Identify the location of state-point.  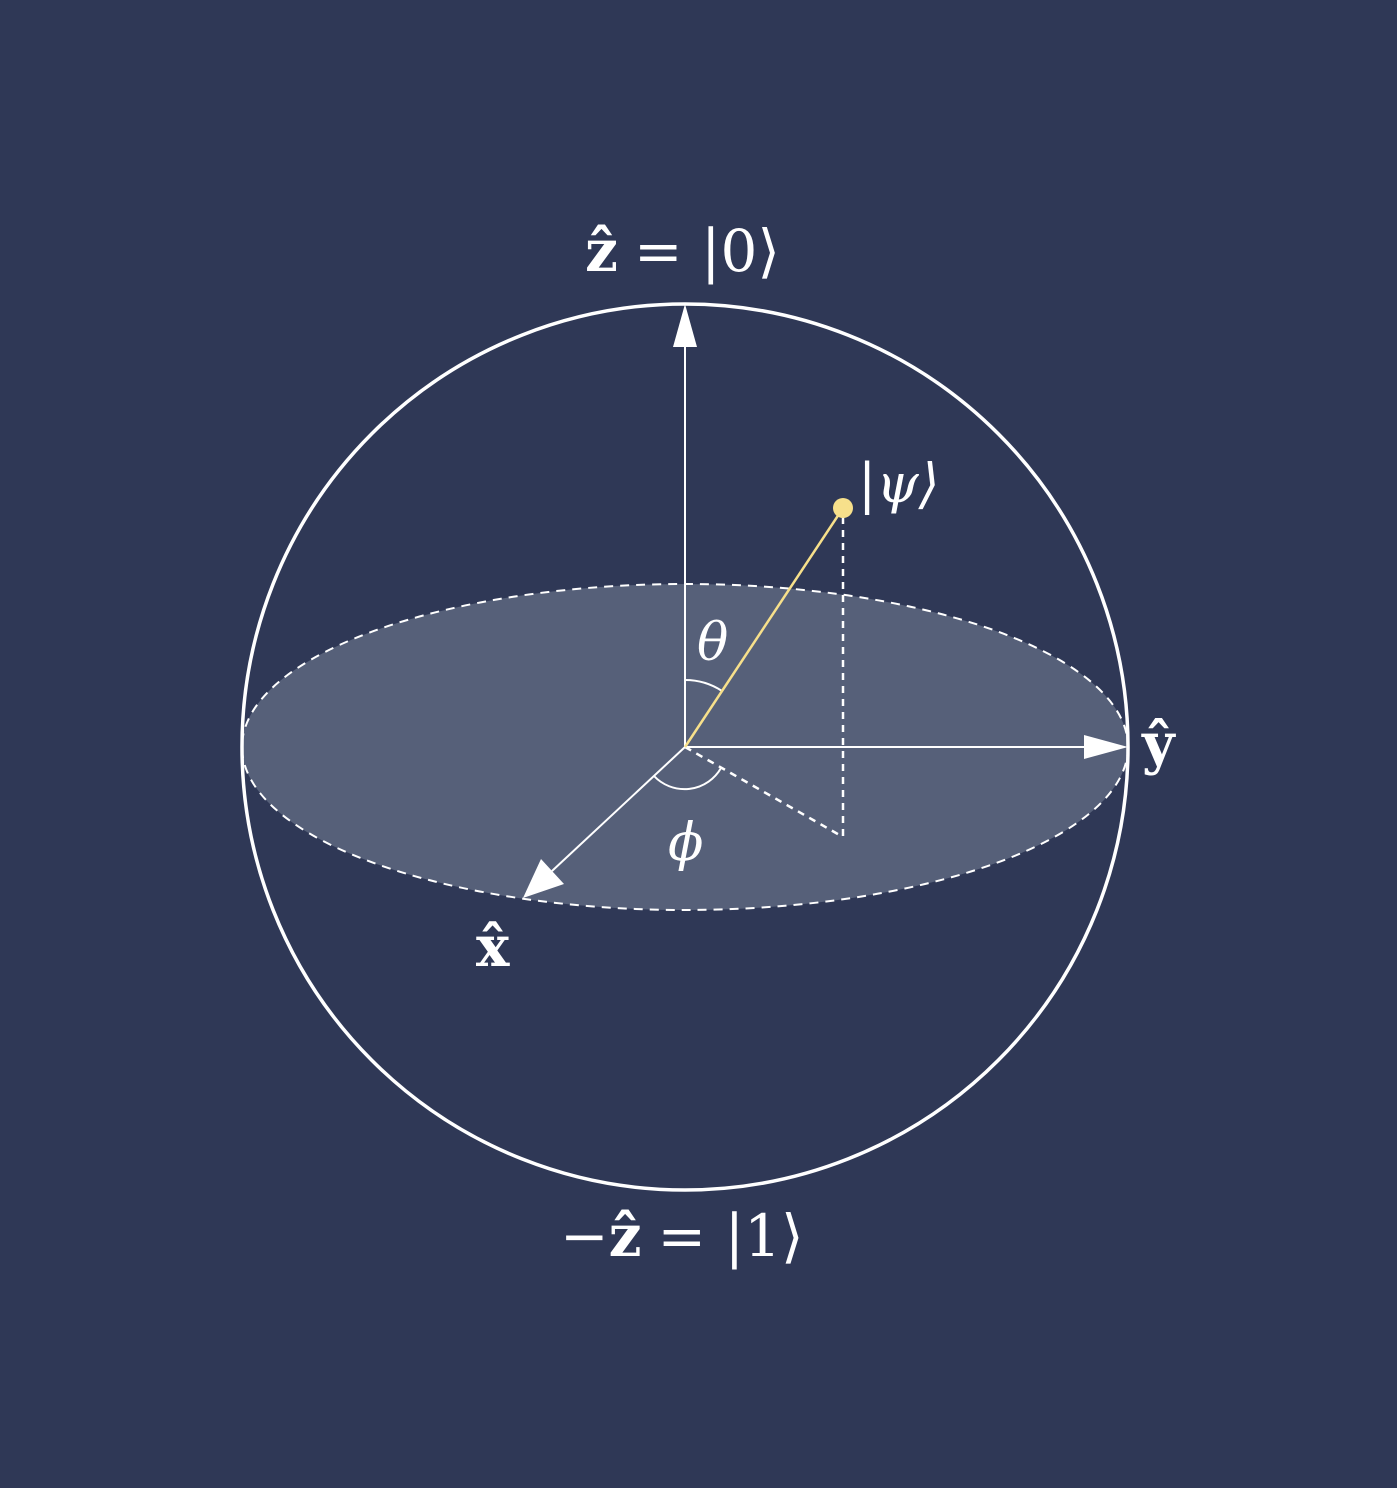
(843, 508).